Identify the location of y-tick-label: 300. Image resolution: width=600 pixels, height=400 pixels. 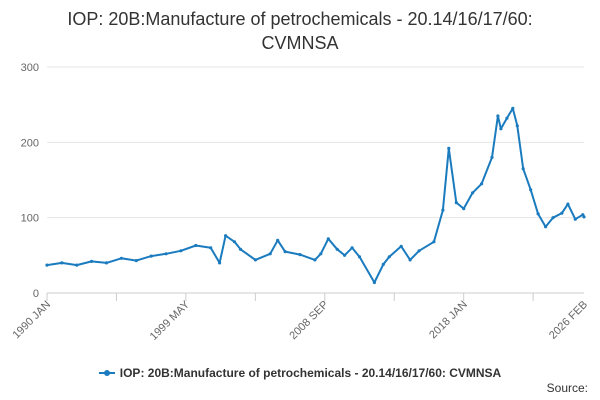
(30, 68).